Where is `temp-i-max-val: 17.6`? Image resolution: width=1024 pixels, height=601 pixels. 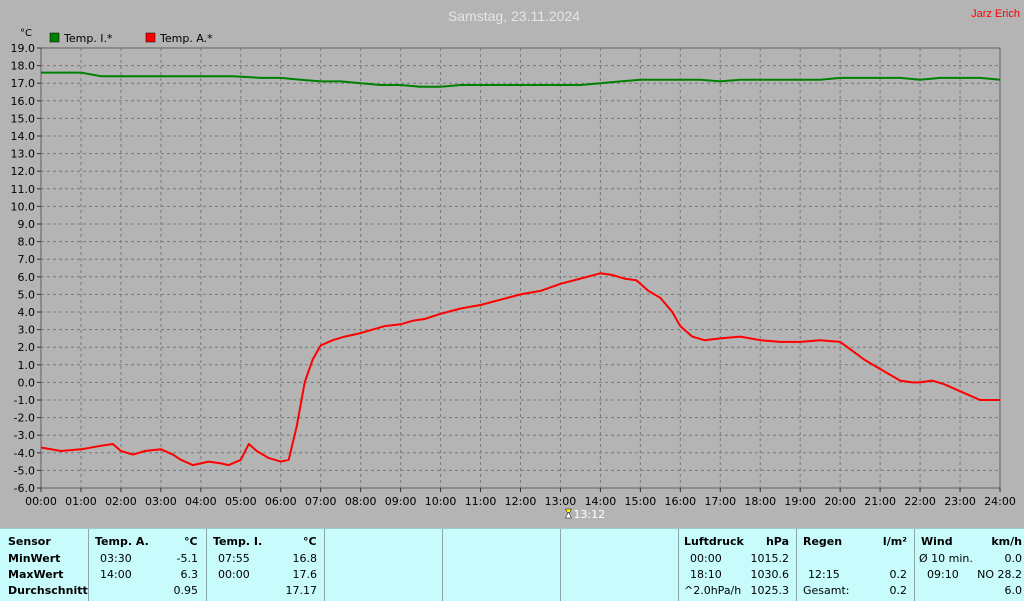
temp-i-max-val: 17.6 is located at coordinates (305, 574).